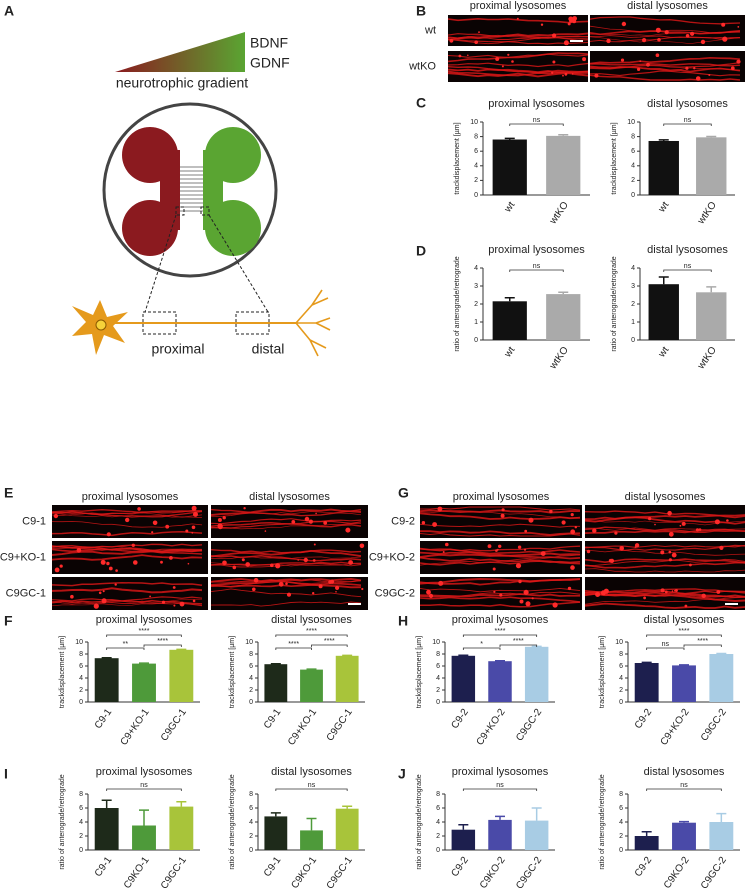  I want to click on significance-label: ****, so click(702, 641).